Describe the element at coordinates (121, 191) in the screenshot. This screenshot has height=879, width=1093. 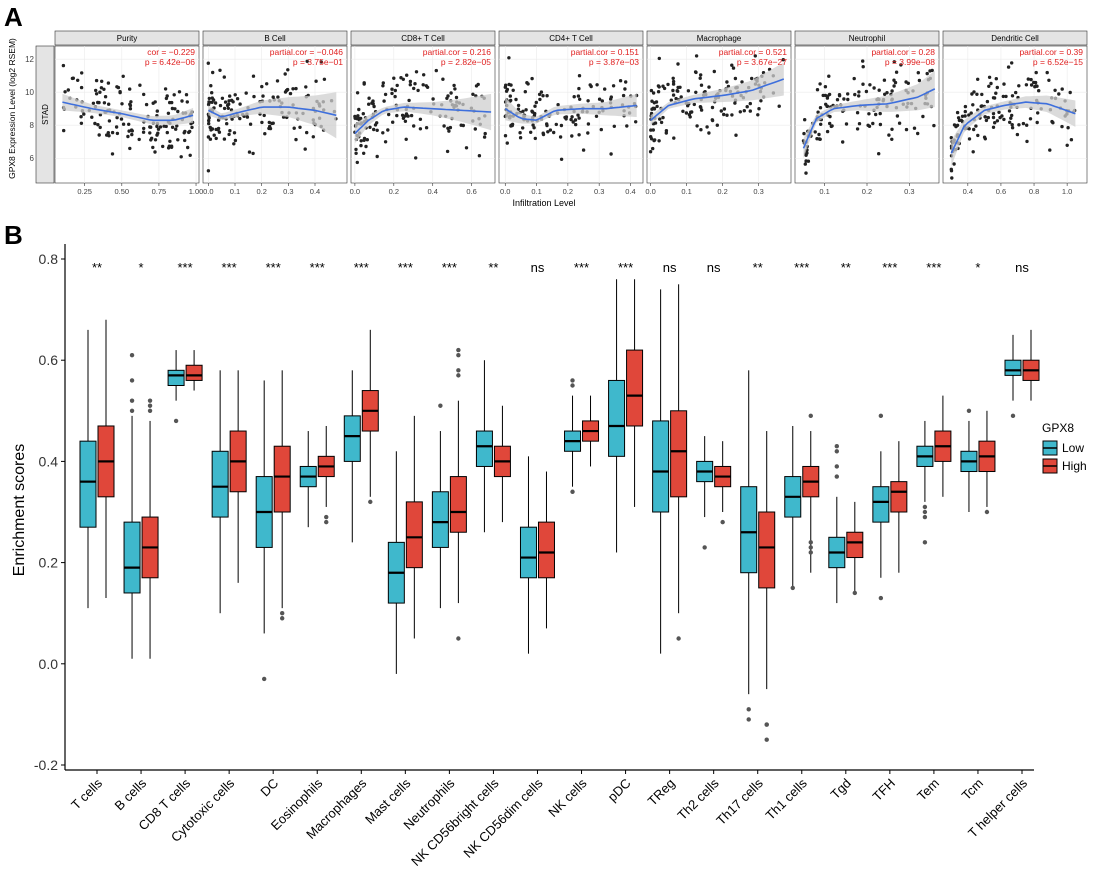
I see `x-tick-label: 0.50` at that location.